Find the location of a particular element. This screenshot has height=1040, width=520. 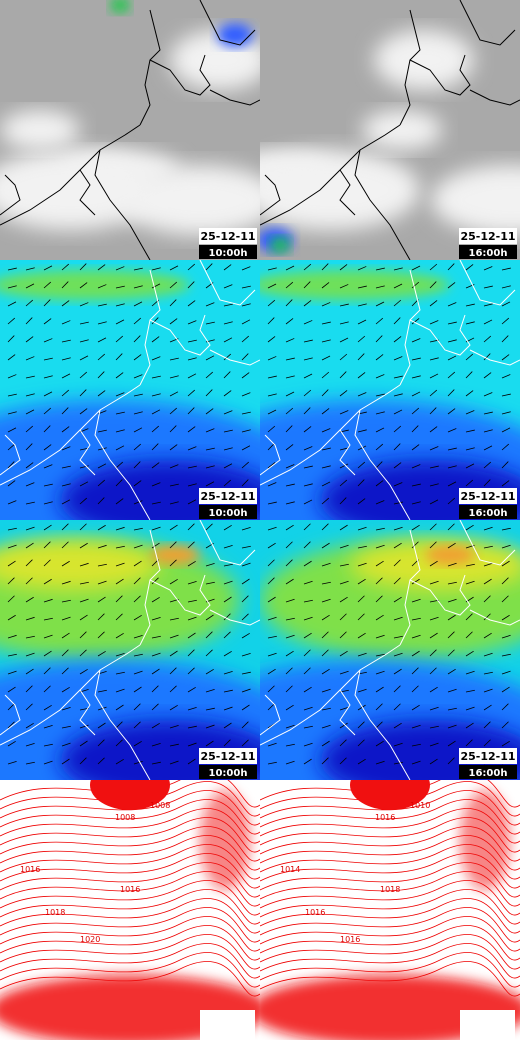

date-label: 25-12-11 is located at coordinates (487, 756).